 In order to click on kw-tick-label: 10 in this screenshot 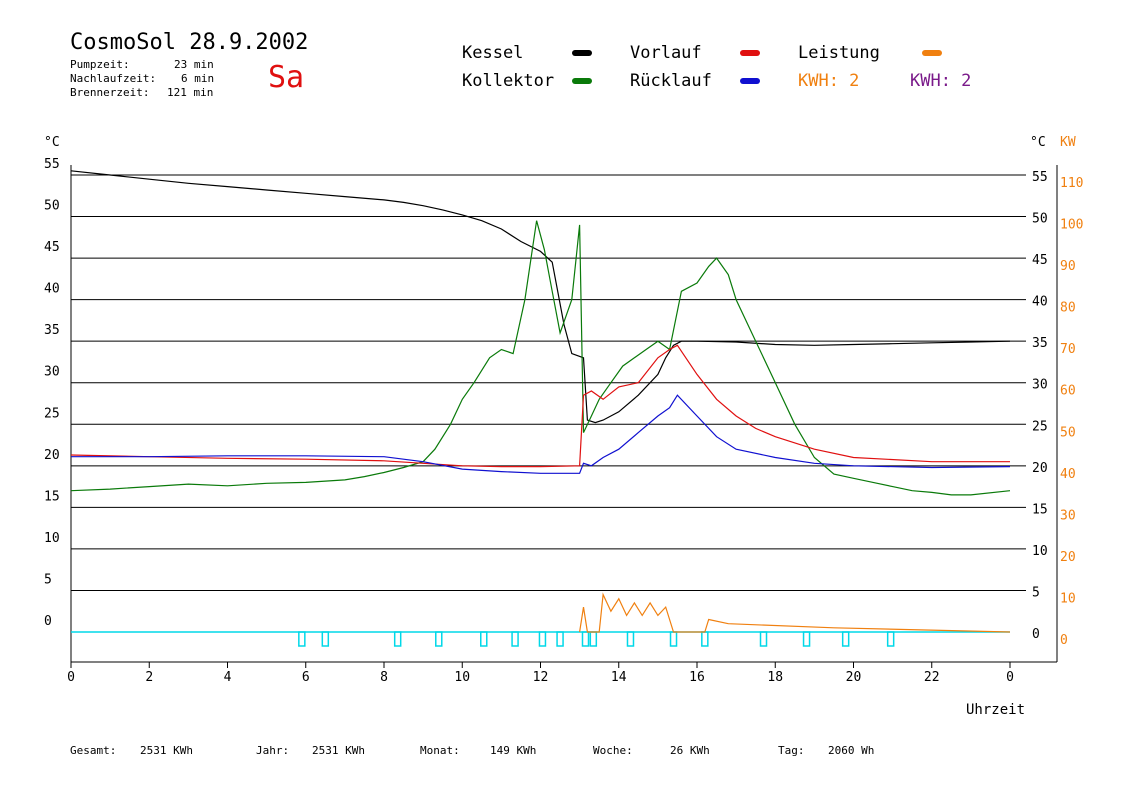, I will do `click(1068, 598)`.